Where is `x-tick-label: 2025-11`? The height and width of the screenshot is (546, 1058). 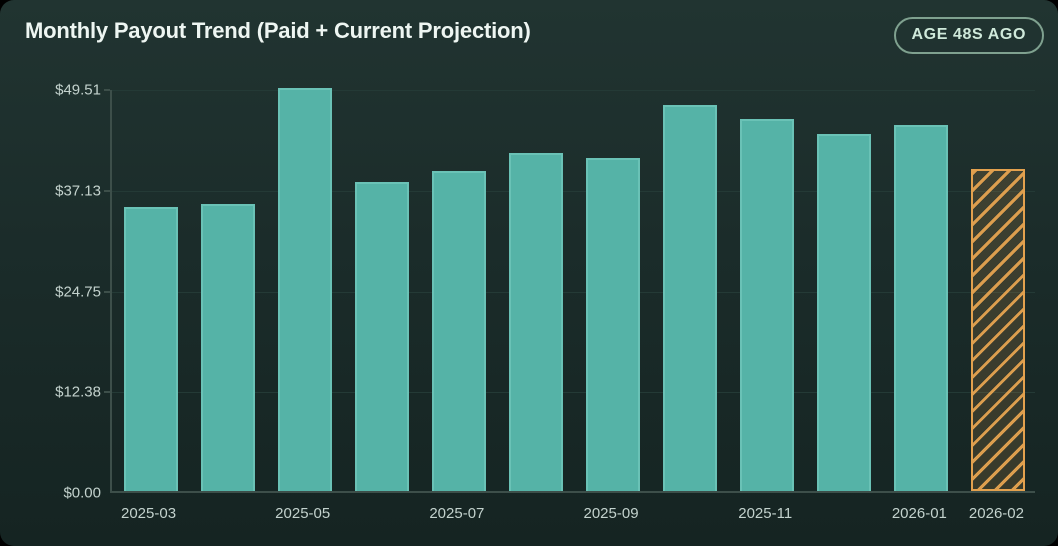 x-tick-label: 2025-11 is located at coordinates (765, 513).